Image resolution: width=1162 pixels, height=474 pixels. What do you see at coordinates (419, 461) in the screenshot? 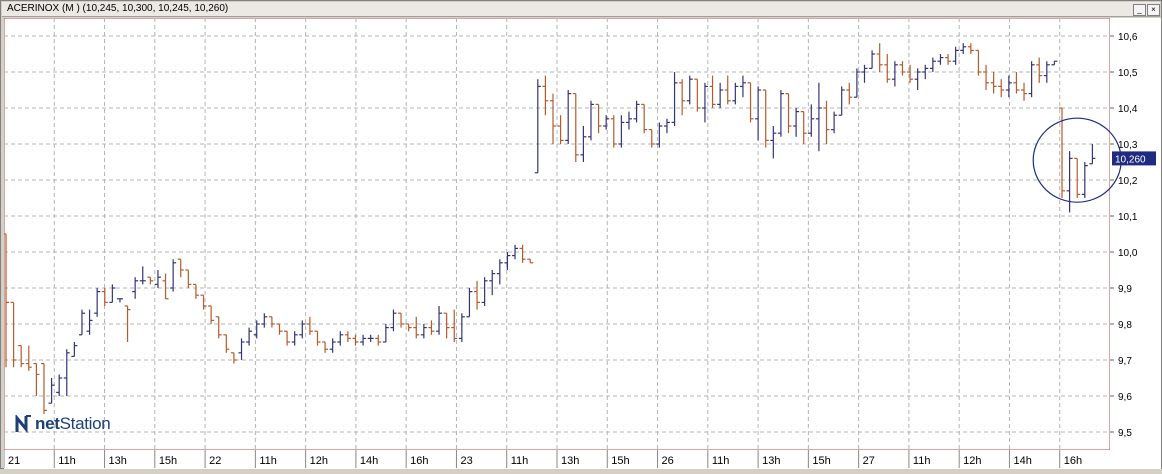
I see `x-tick-label: 16h` at bounding box center [419, 461].